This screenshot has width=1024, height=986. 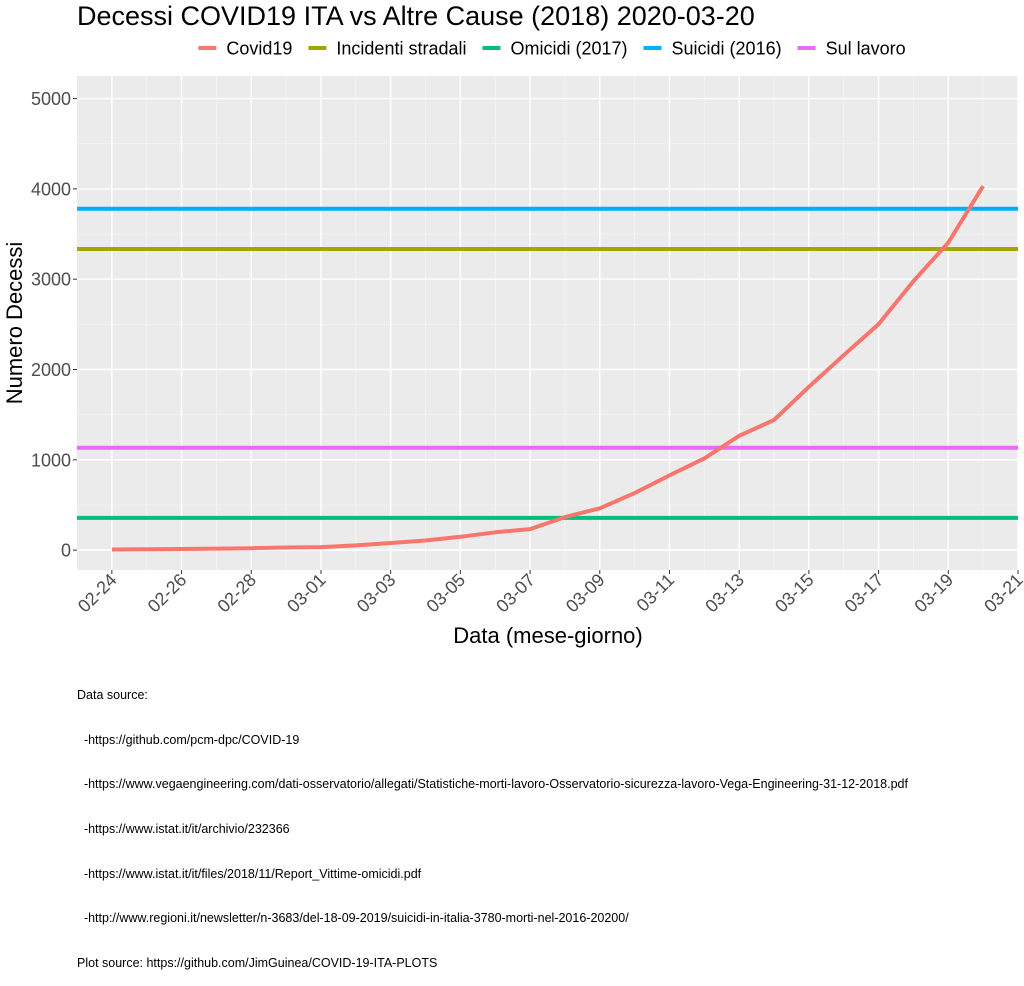 What do you see at coordinates (188, 739) in the screenshot?
I see `caption-line: -https://github.com/pcm-dpc/COVID-19` at bounding box center [188, 739].